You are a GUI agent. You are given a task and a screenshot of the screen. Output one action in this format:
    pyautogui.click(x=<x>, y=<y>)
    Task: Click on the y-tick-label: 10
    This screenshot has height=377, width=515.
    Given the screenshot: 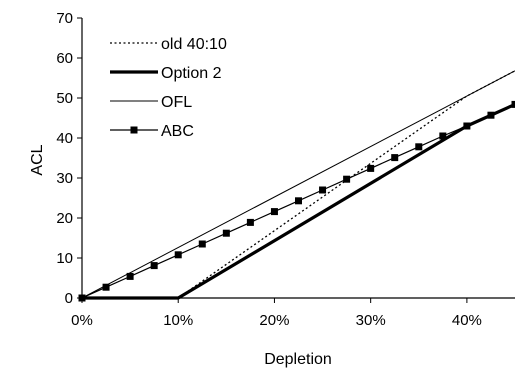 What is the action you would take?
    pyautogui.click(x=64, y=258)
    